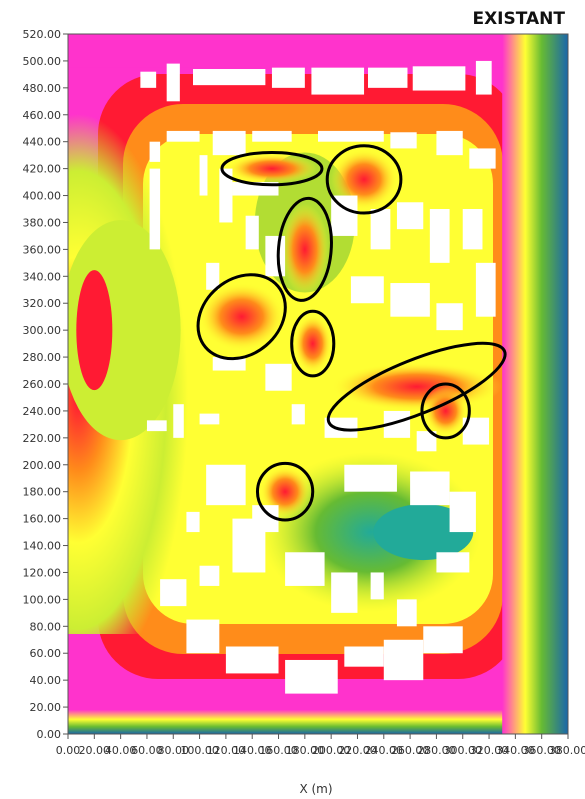 This screenshot has height=799, width=585. I want to click on x-tick-label: 200.00, so click(331, 750).